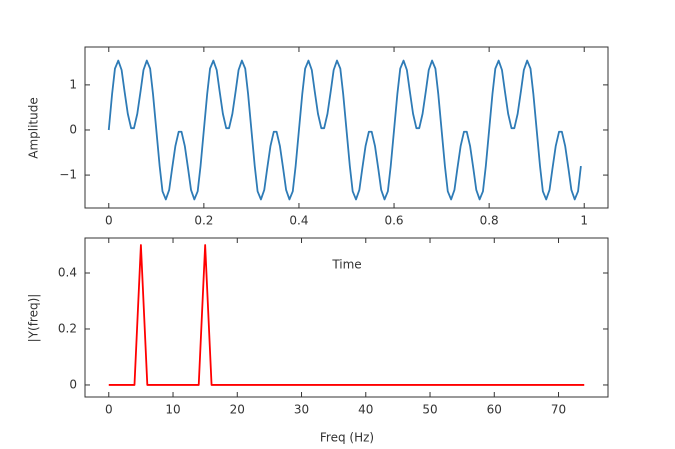 The image size is (675, 449). Describe the element at coordinates (558, 410) in the screenshot. I see `x-tick-label: 70` at that location.